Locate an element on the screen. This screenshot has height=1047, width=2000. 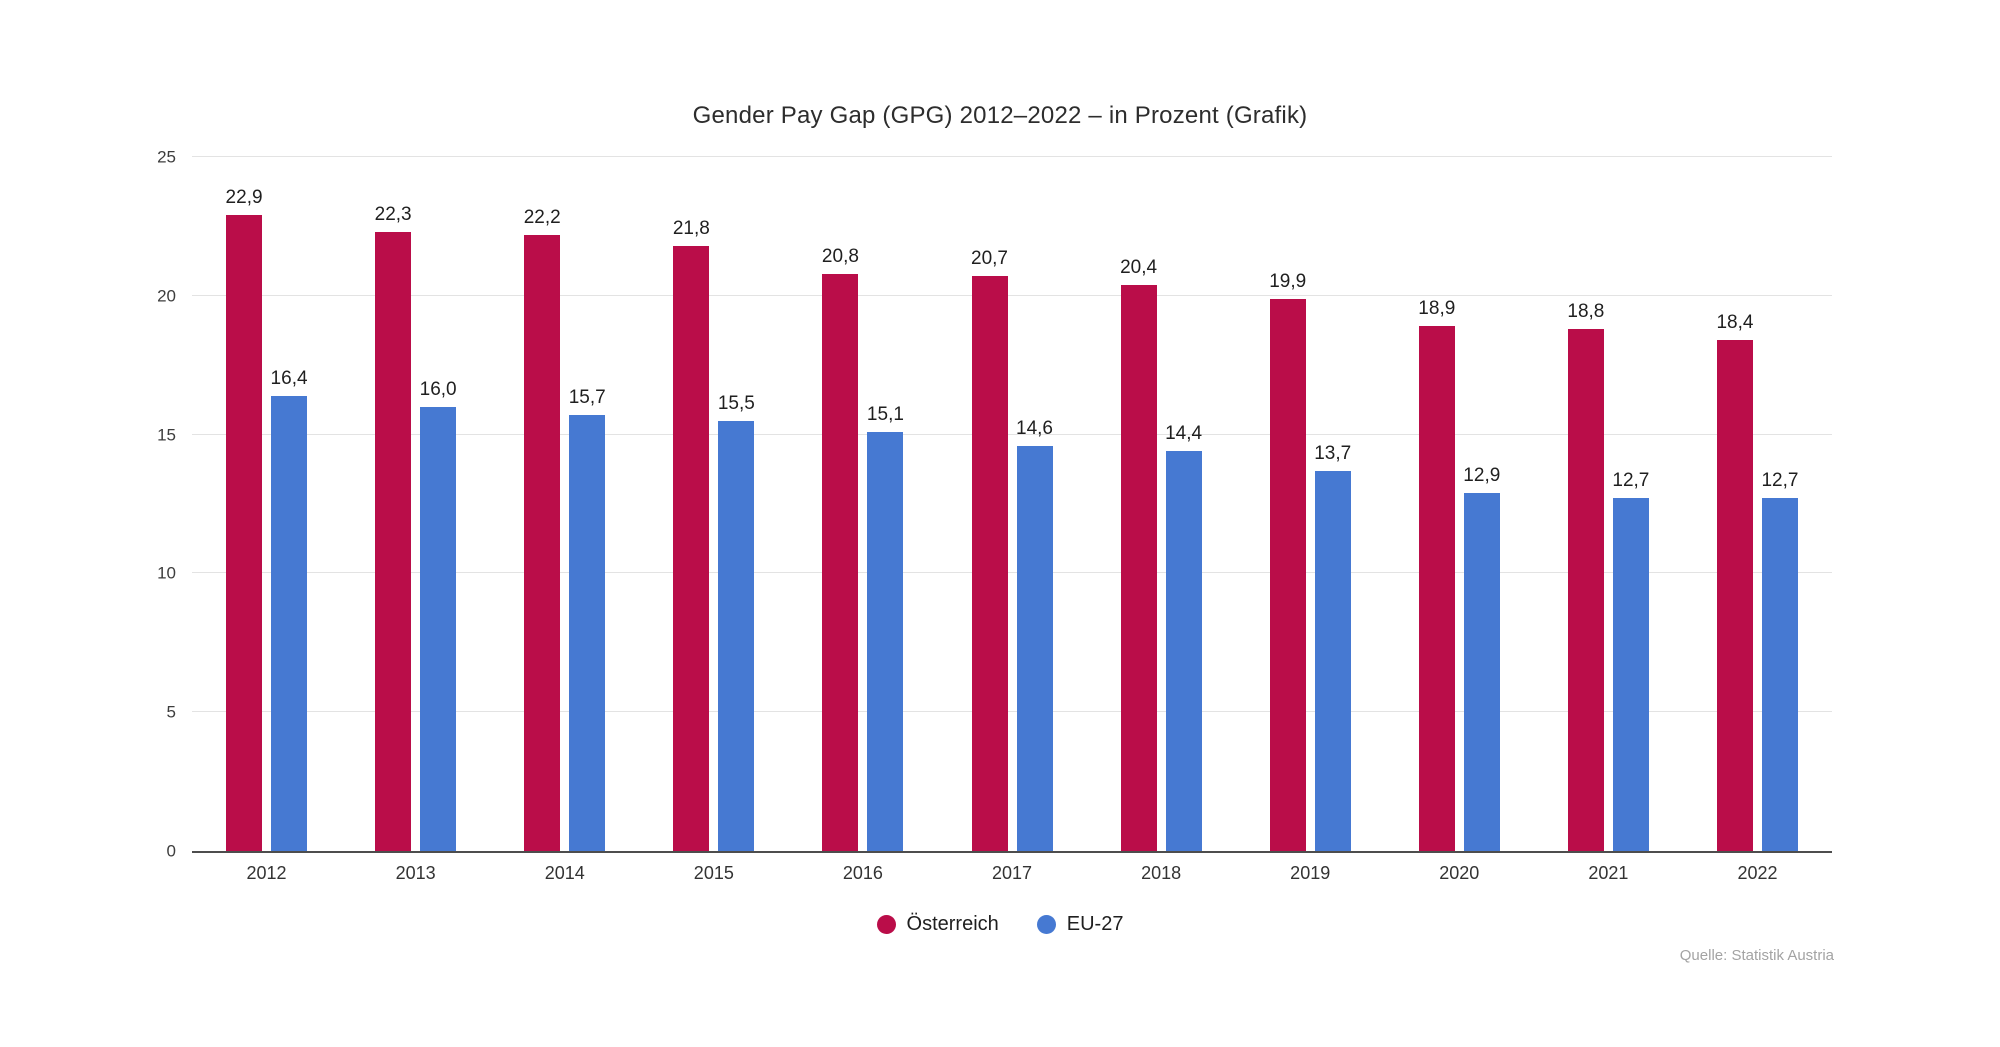
bar-group-2020: 18,9 12,9 2020 is located at coordinates (1459, 519).